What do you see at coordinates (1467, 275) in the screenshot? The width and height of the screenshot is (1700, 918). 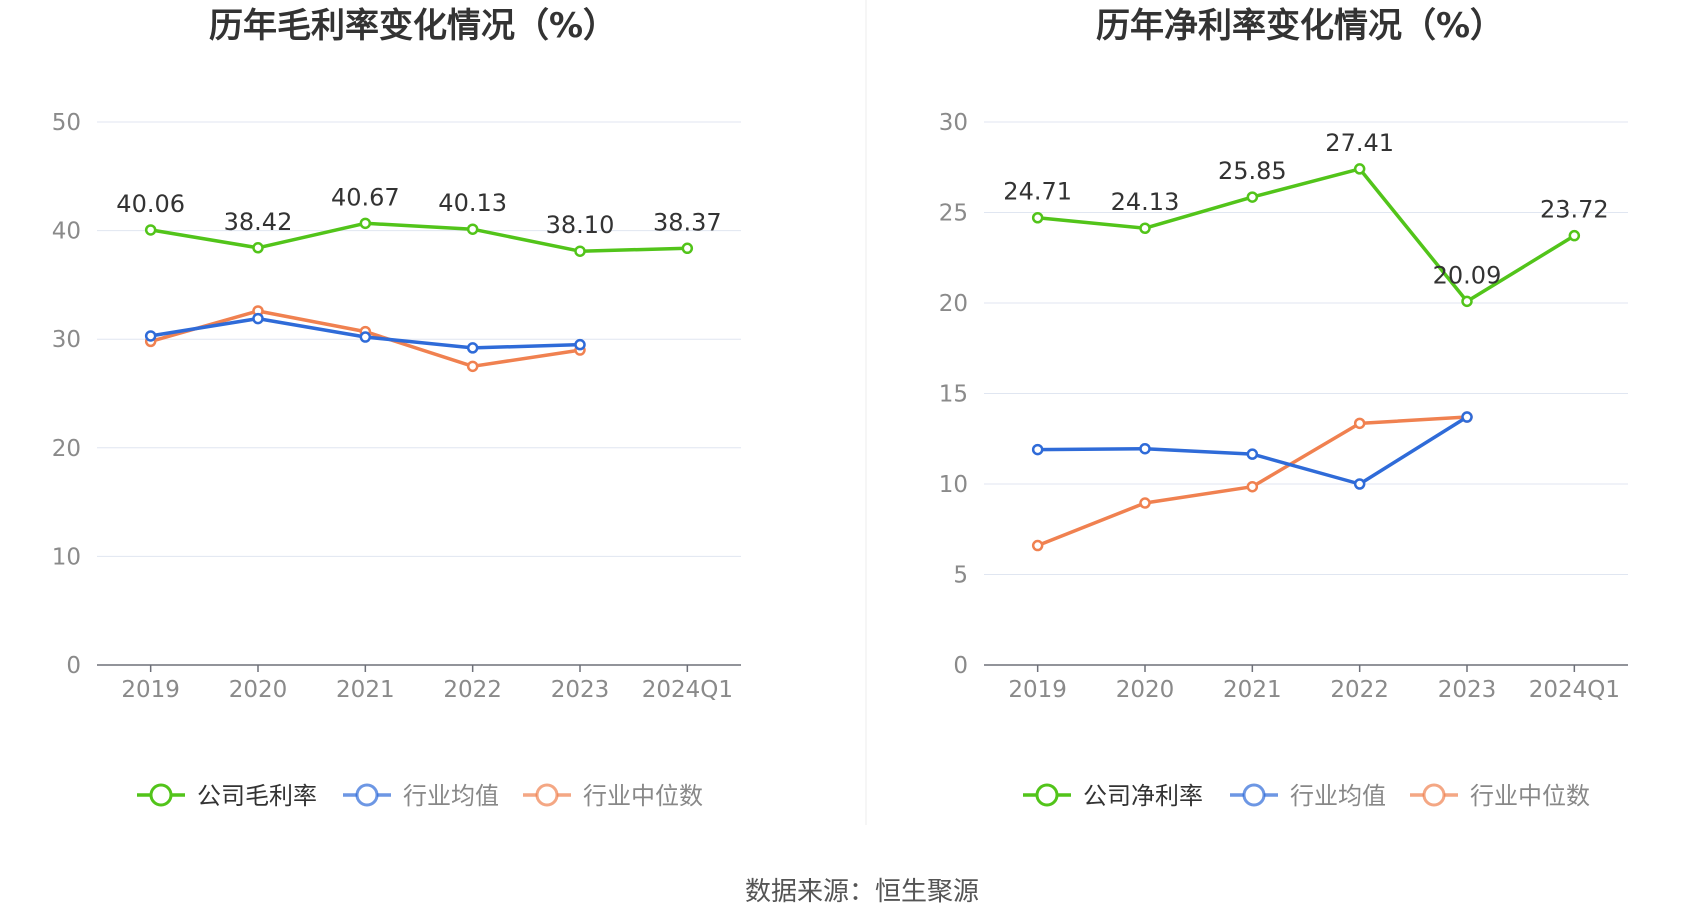 I see `data-label: 20.09` at bounding box center [1467, 275].